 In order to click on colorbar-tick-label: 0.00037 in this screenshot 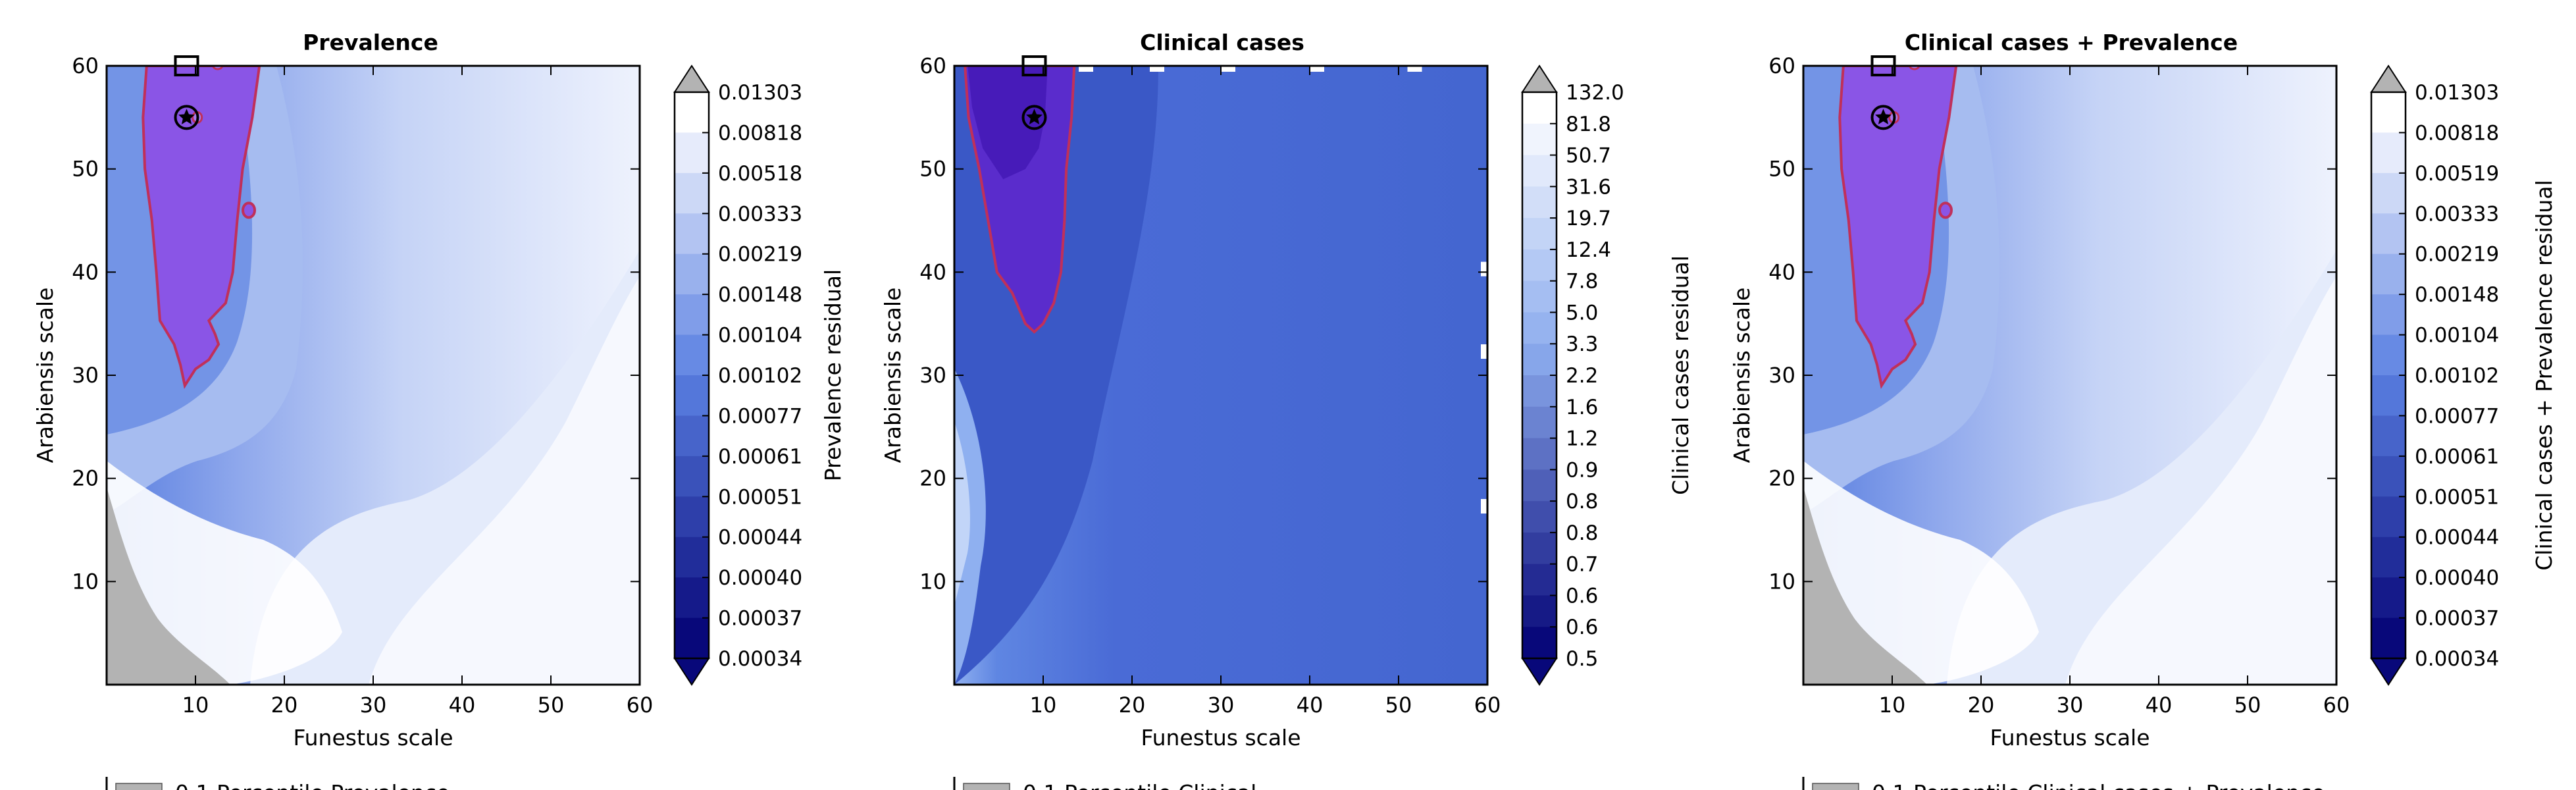, I will do `click(760, 619)`.